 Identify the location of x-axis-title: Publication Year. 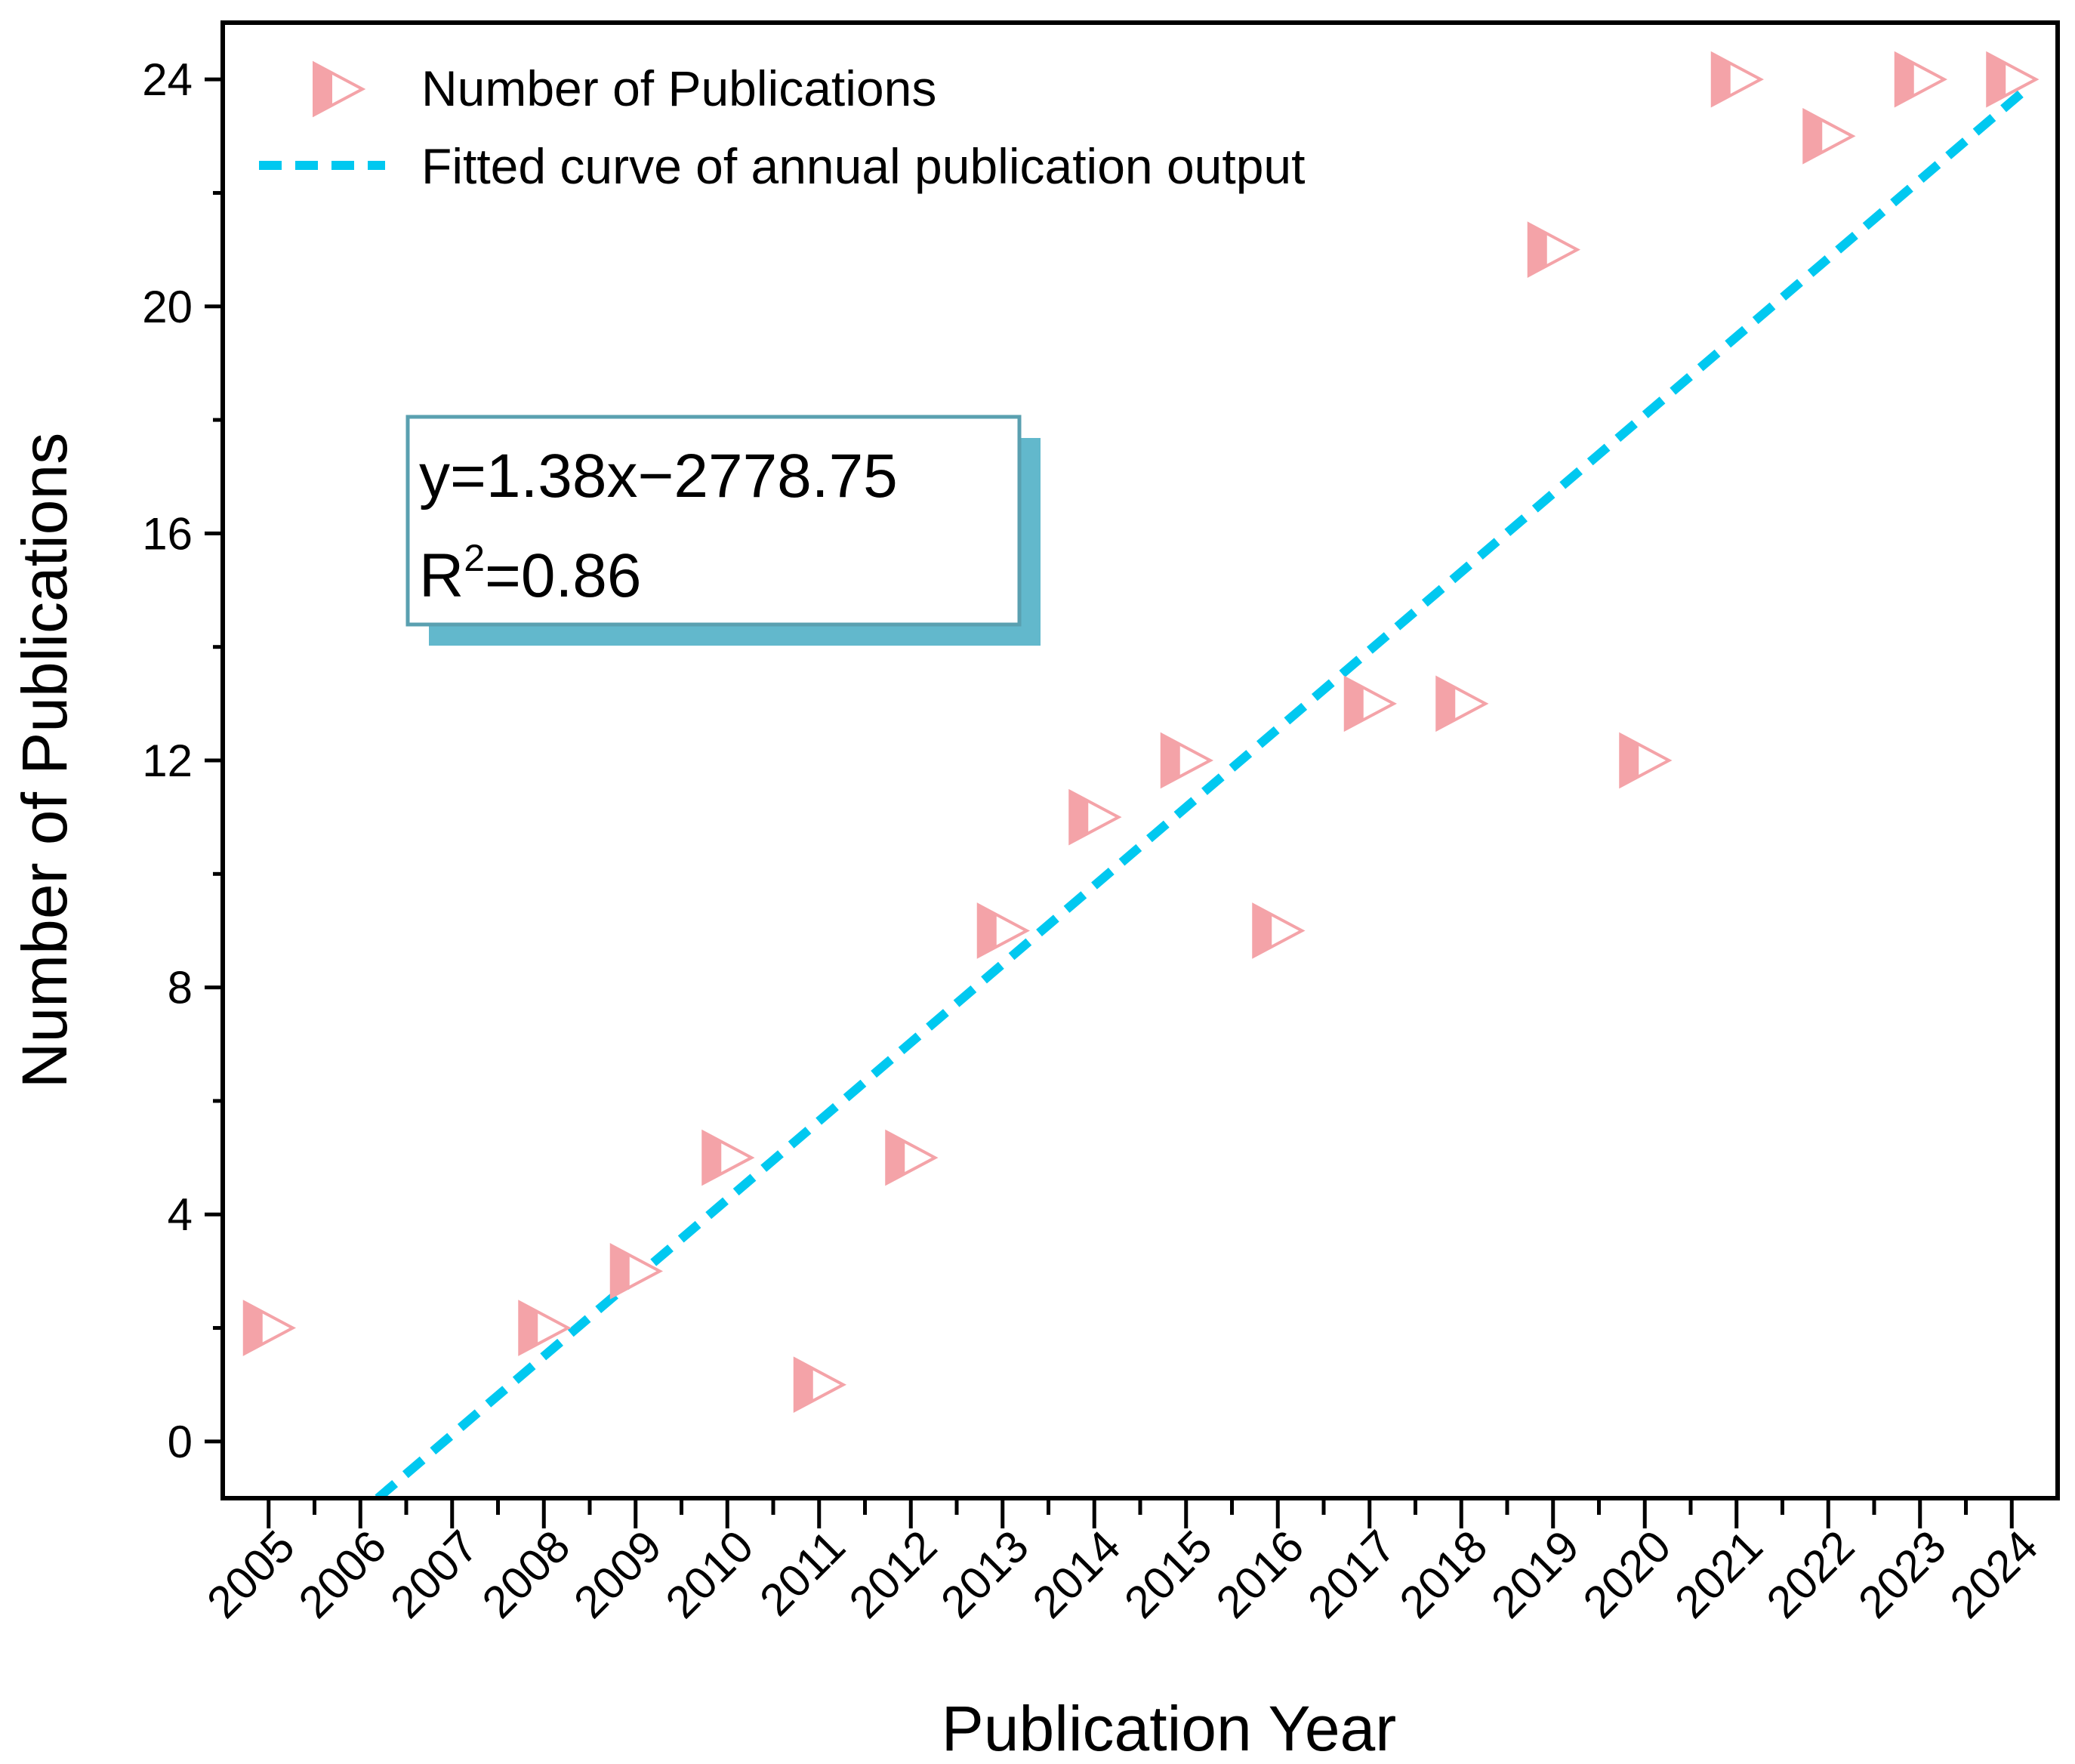
(1169, 1728).